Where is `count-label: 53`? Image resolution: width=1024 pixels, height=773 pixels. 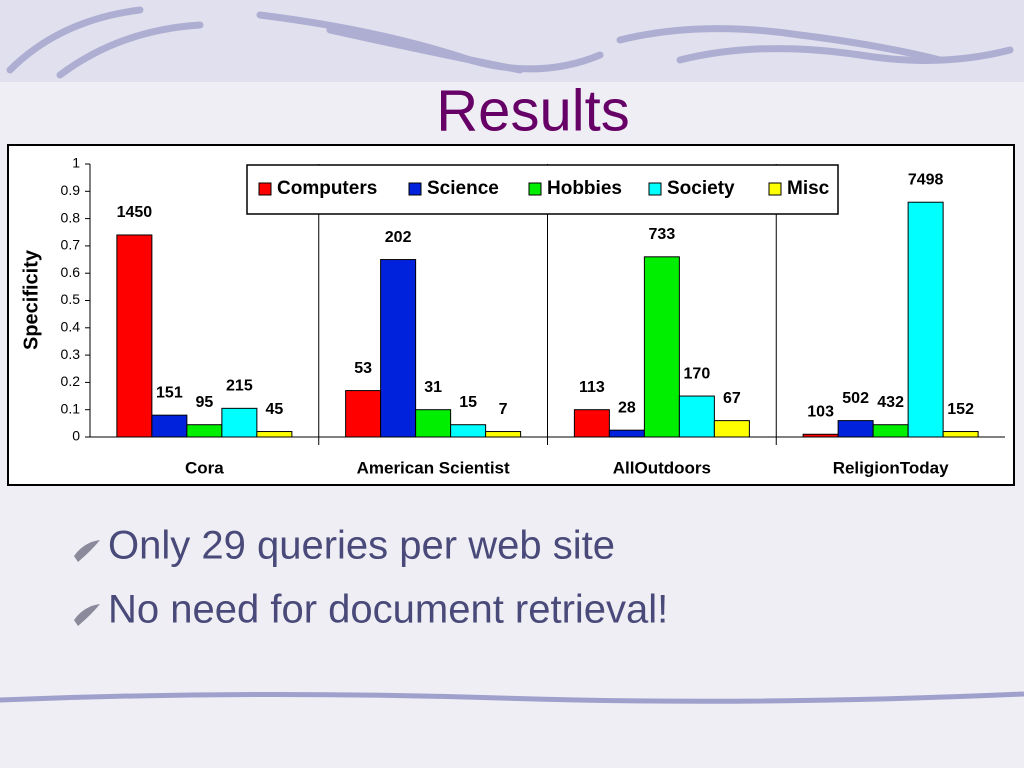 count-label: 53 is located at coordinates (363, 368).